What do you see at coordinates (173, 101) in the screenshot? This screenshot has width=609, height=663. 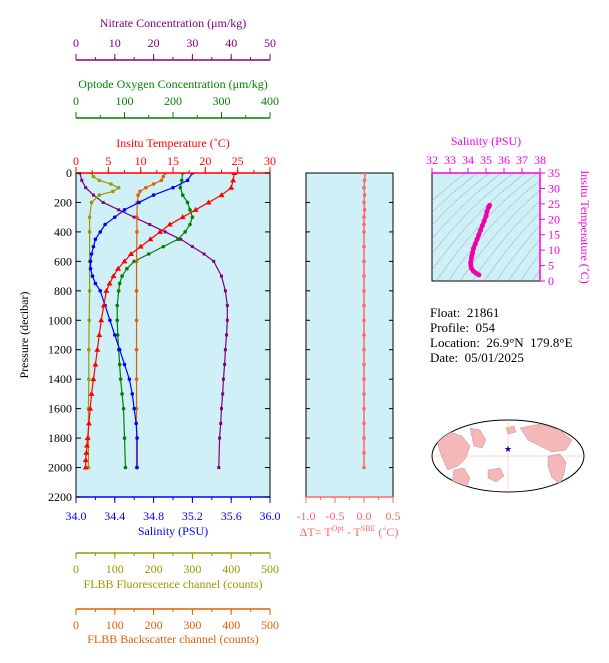 I see `oxygen-axis-tick-label: 200` at bounding box center [173, 101].